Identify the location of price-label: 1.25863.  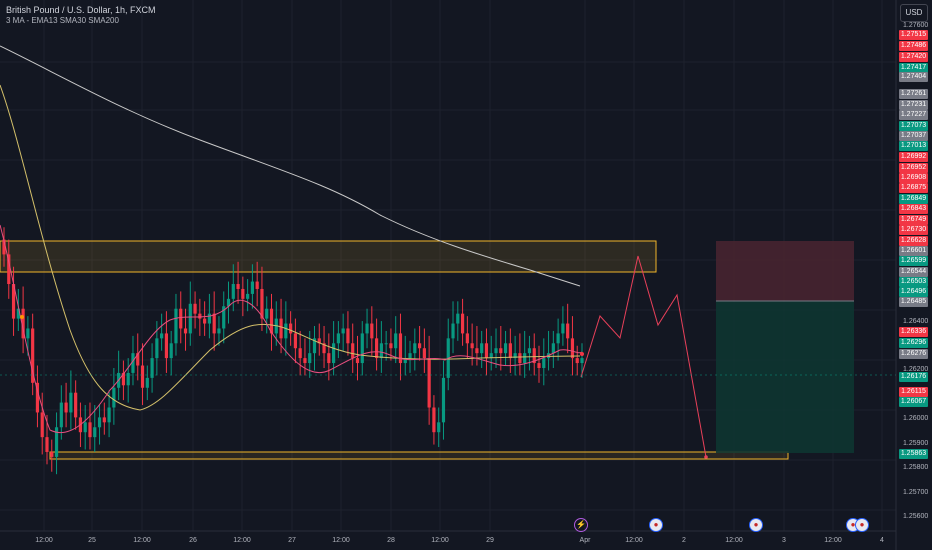
(913, 454).